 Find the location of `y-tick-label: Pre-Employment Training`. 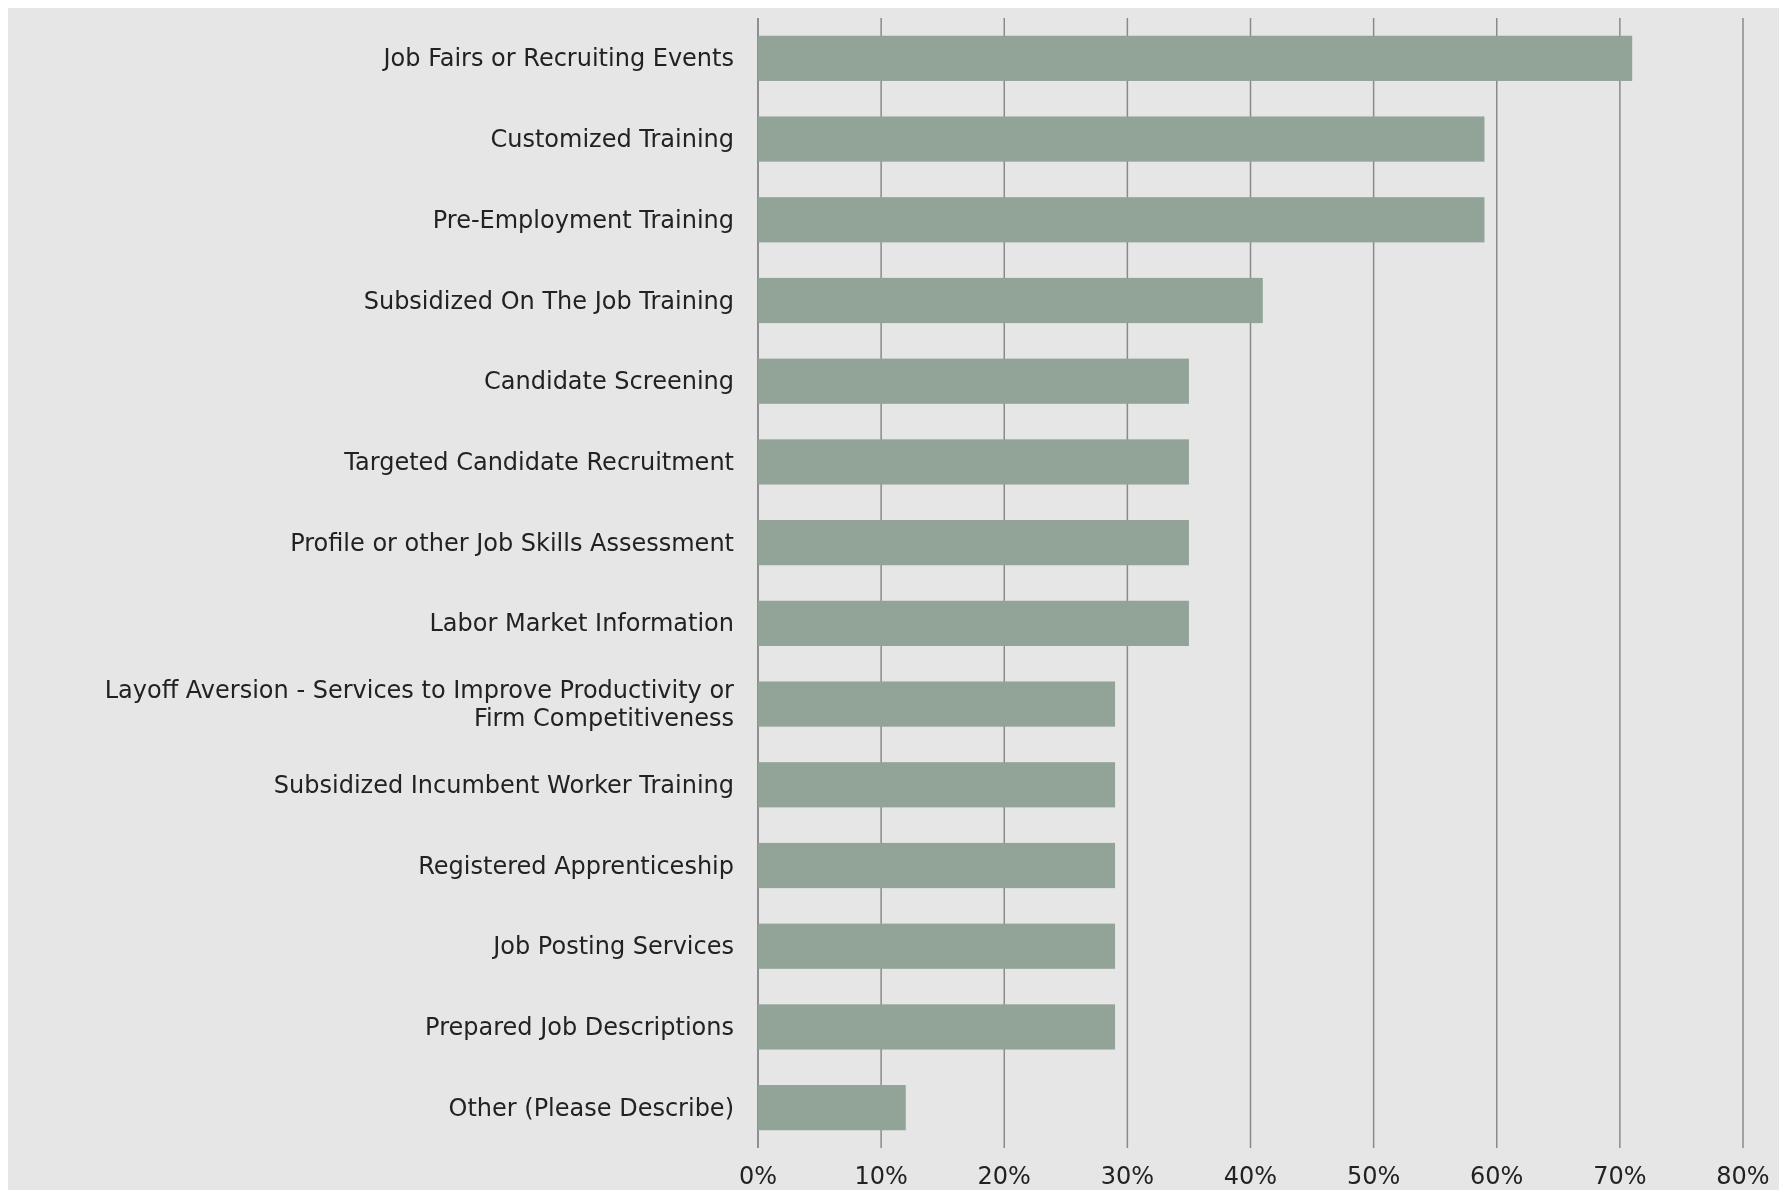

y-tick-label: Pre-Employment Training is located at coordinates (583, 219).